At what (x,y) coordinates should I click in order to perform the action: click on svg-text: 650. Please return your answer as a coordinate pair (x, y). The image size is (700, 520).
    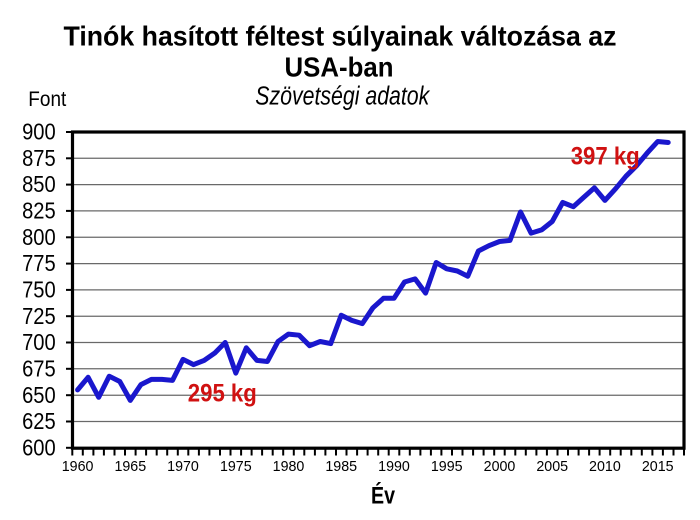
    Looking at the image, I should click on (39, 395).